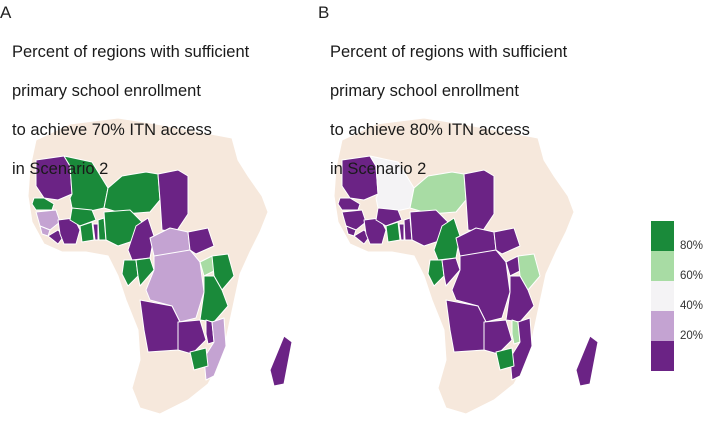 The width and height of the screenshot is (708, 429). What do you see at coordinates (679, 236) in the screenshot?
I see `legend-item: 80%` at bounding box center [679, 236].